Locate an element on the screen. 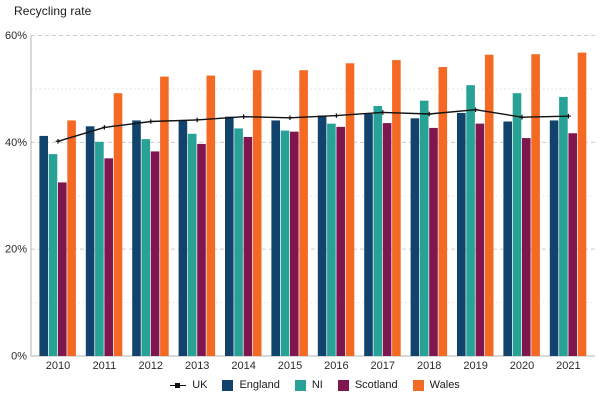  legend-label-uk: UK is located at coordinates (200, 385).